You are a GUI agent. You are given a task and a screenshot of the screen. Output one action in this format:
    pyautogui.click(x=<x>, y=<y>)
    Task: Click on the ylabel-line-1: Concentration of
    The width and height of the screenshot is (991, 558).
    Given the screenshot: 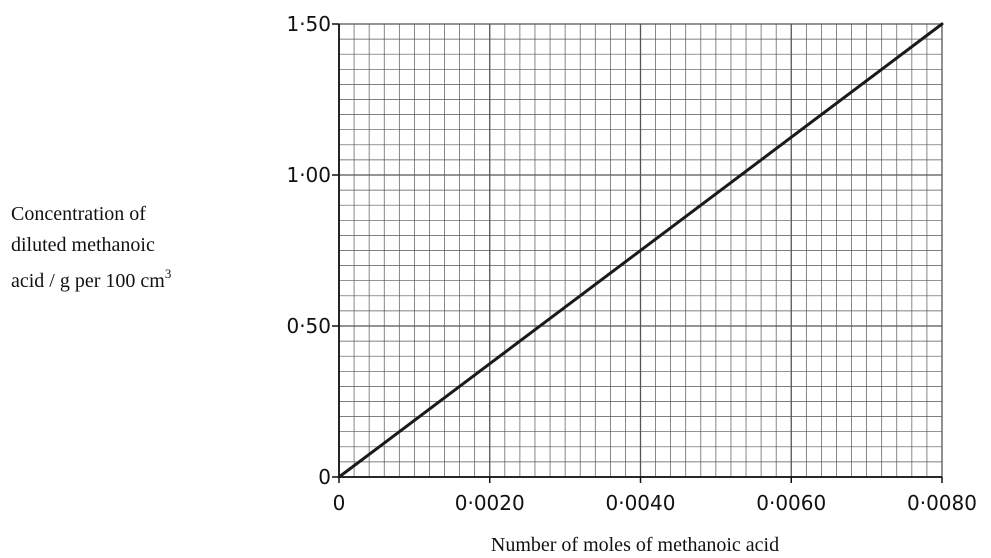 What is the action you would take?
    pyautogui.click(x=78, y=214)
    